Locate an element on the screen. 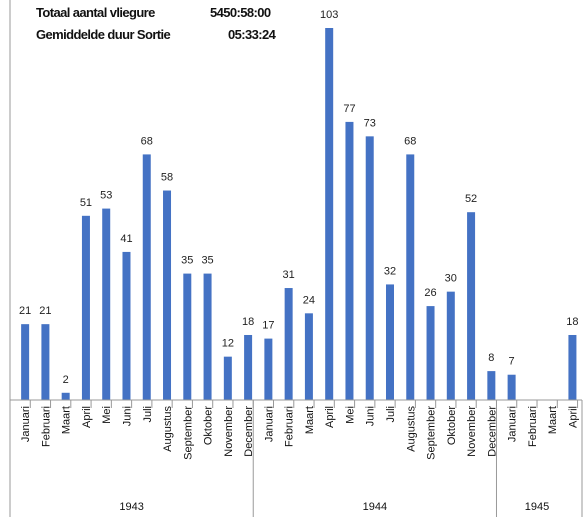  data-label: 26 is located at coordinates (430, 293).